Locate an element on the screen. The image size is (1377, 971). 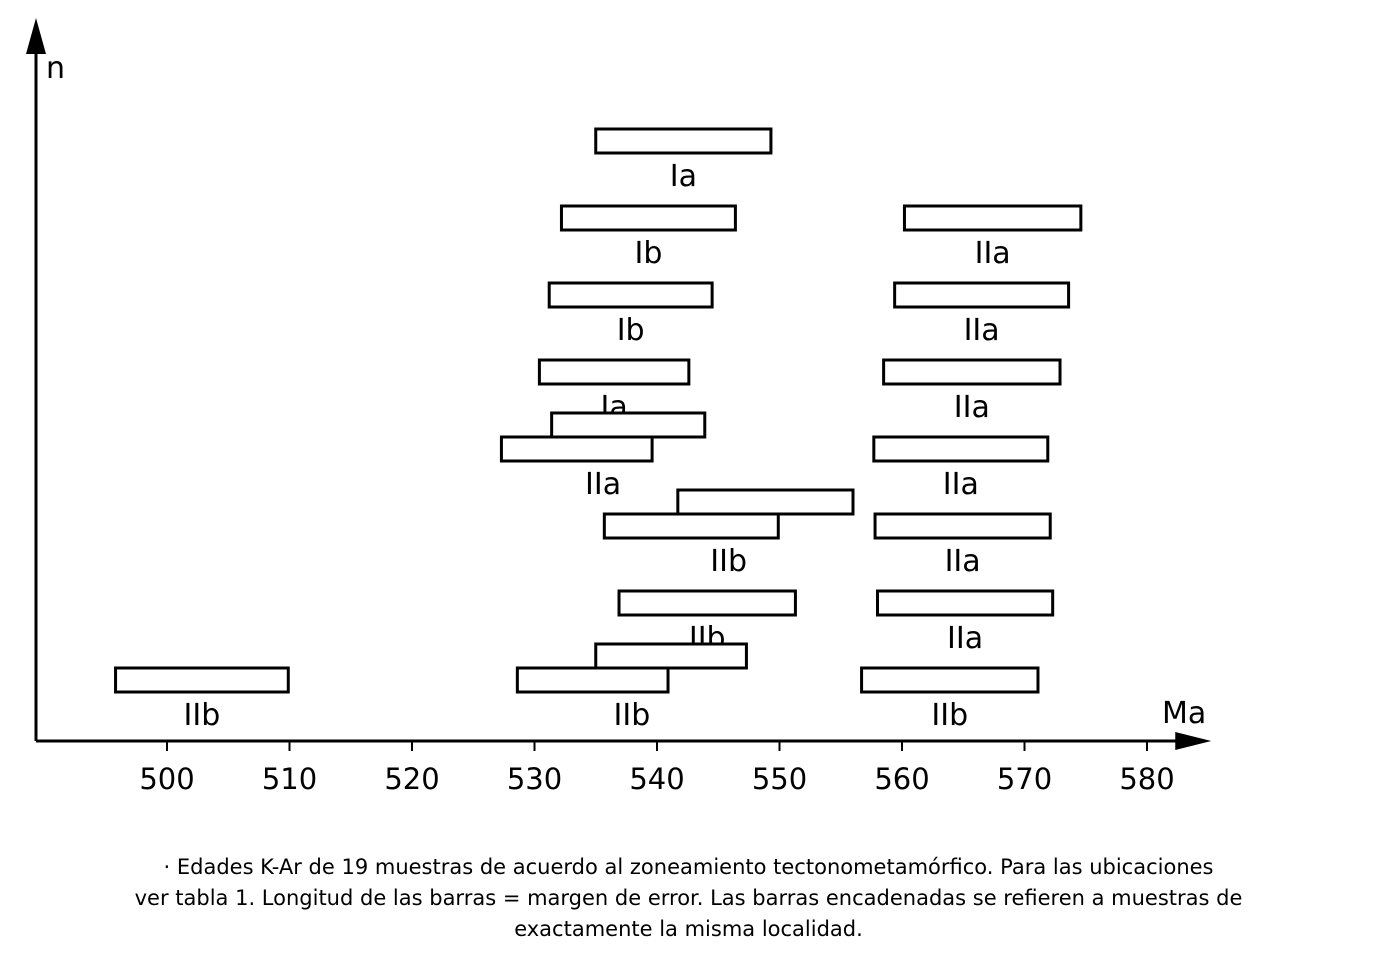
x-axis-label: Ma is located at coordinates (1184, 713).